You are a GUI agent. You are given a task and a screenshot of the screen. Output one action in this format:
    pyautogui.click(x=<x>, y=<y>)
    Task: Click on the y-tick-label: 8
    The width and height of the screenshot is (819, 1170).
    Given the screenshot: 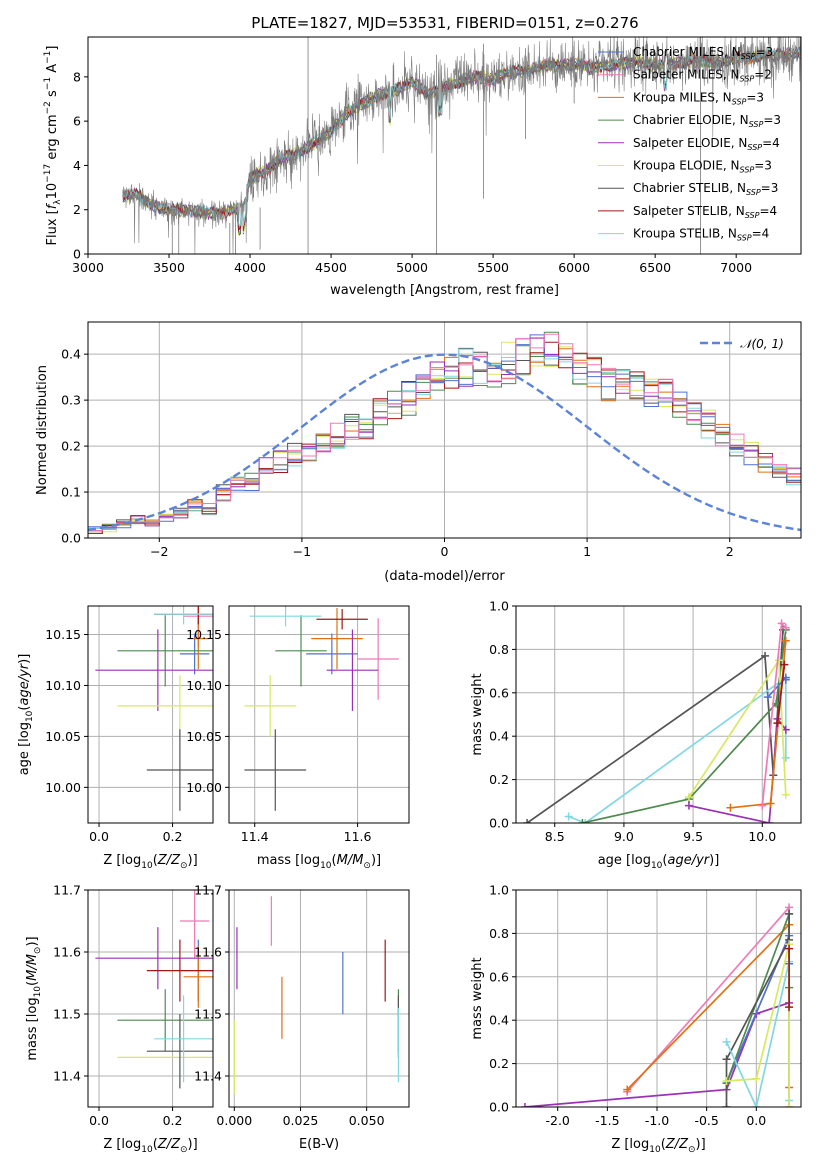 What is the action you would take?
    pyautogui.click(x=77, y=76)
    